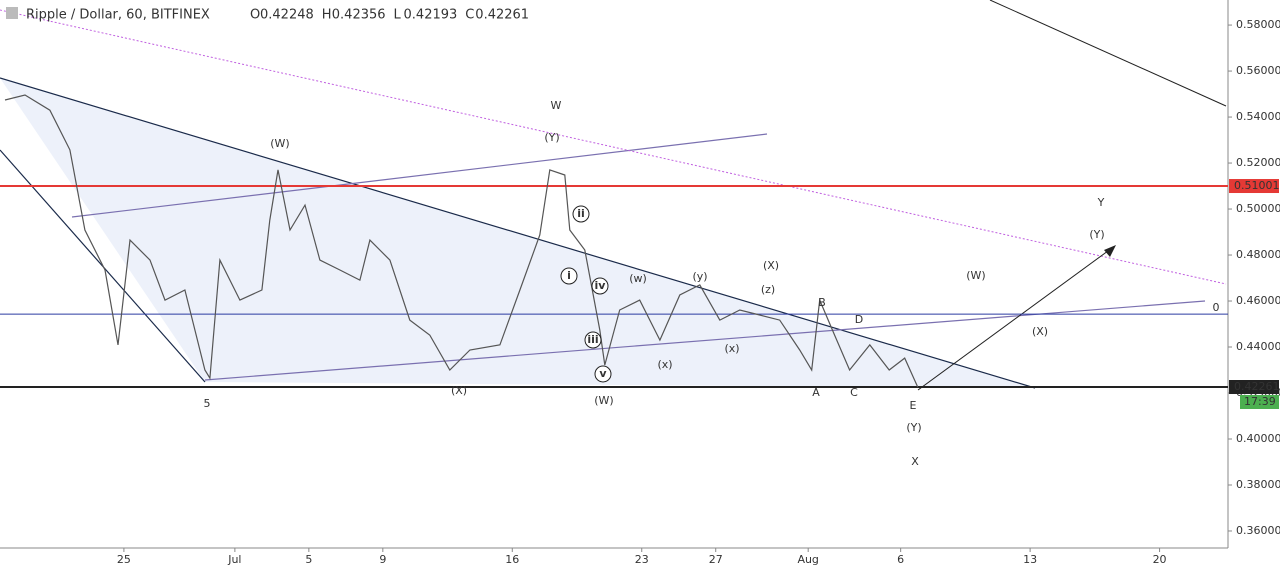  Describe the element at coordinates (768, 289) in the screenshot. I see `wave-label: (z)` at that location.